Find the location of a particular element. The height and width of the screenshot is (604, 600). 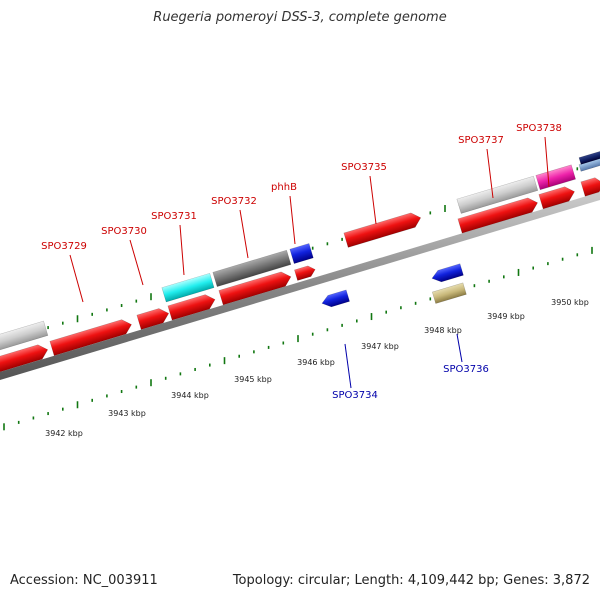

kbp-label: 3945 kbp is located at coordinates (253, 379).